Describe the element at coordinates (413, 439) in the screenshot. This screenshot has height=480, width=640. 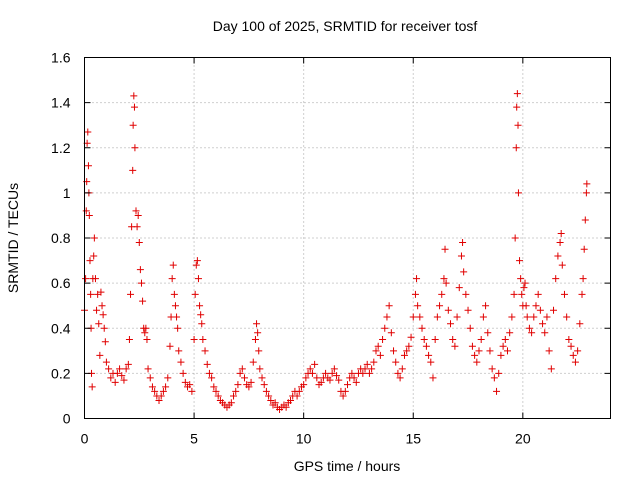
I see `x-tick-label: 15` at that location.